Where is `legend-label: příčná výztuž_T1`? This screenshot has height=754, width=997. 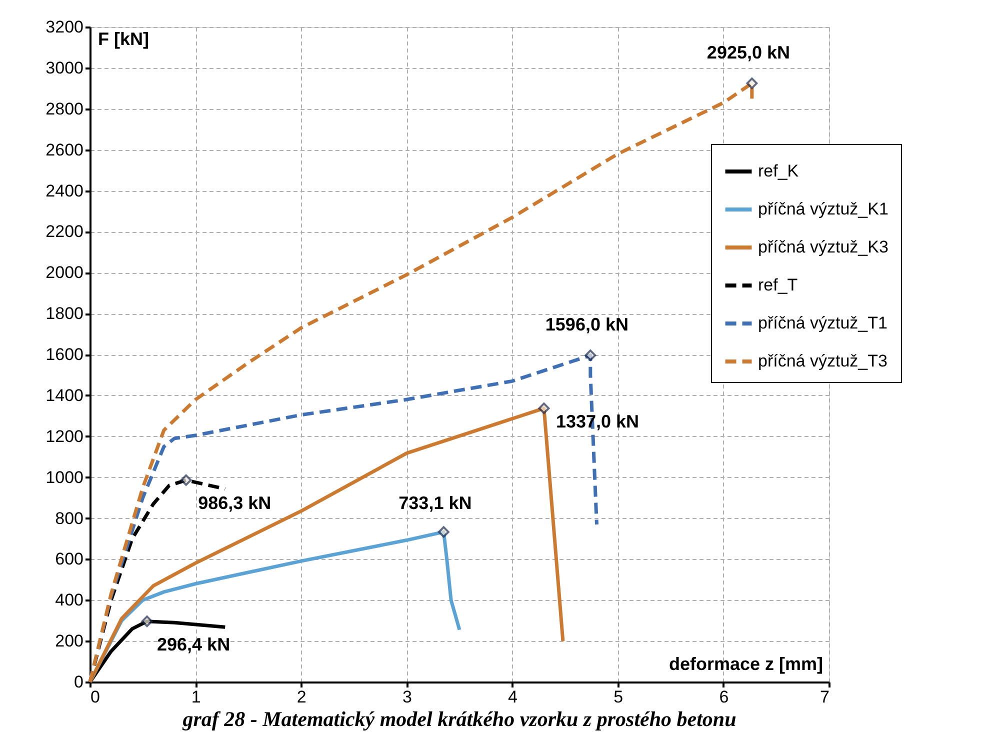 legend-label: příčná výztuž_T1 is located at coordinates (823, 323).